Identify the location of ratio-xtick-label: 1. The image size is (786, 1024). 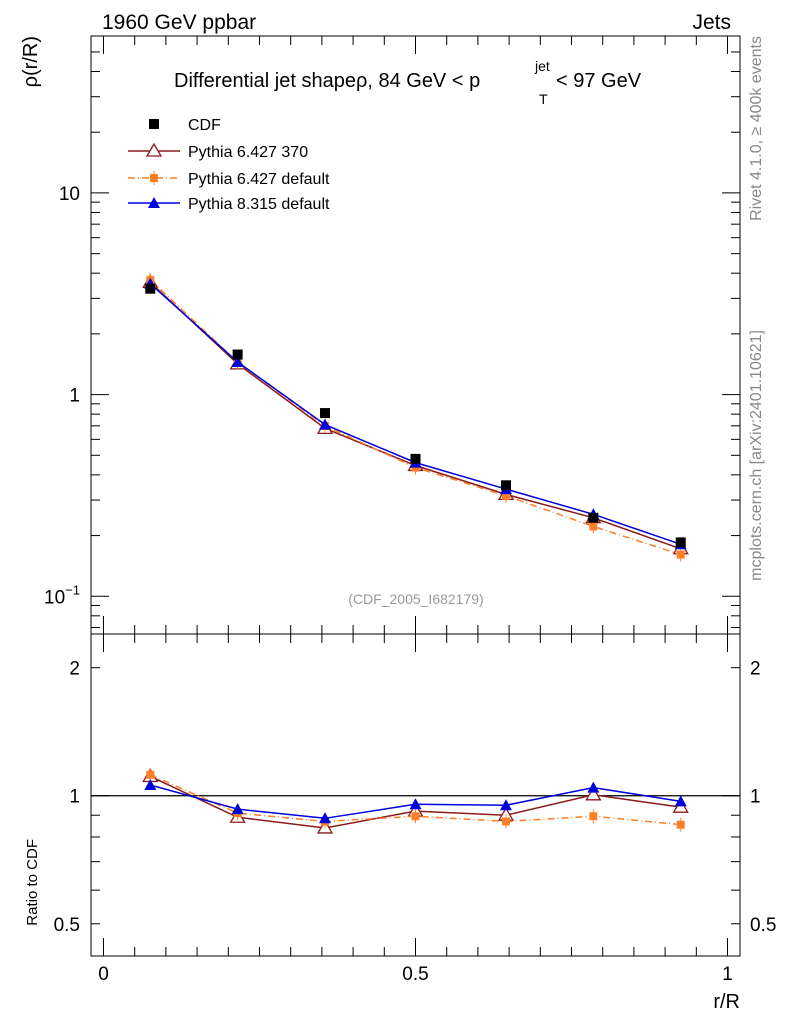
(727, 974).